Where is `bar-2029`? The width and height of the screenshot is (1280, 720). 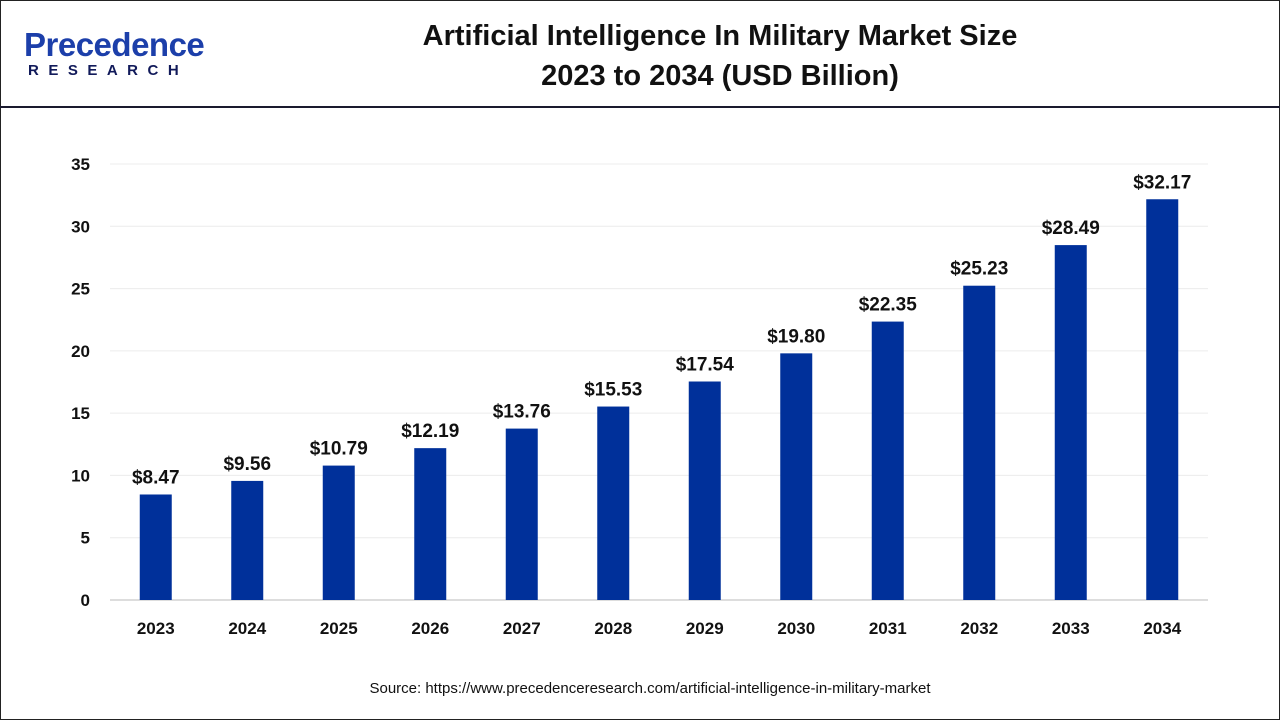
bar-2029 is located at coordinates (704, 490).